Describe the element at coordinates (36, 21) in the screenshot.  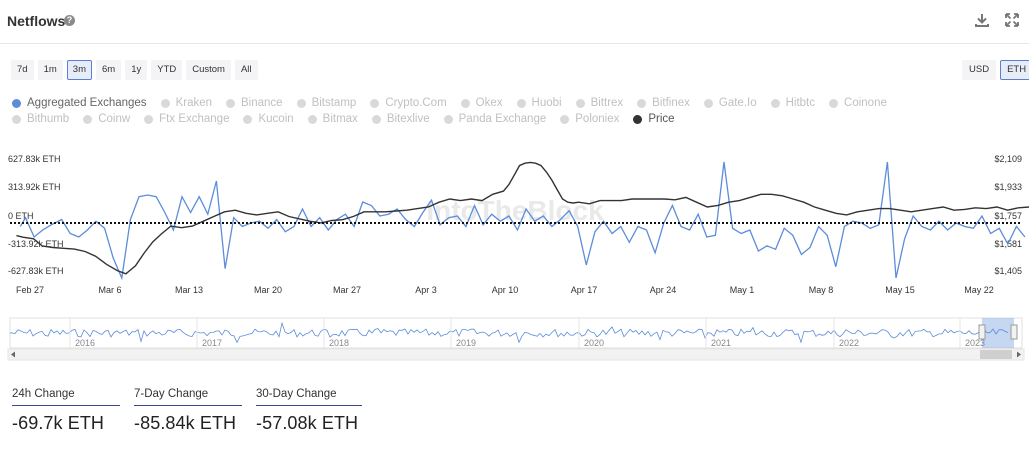
I see `page-title: Netflows` at that location.